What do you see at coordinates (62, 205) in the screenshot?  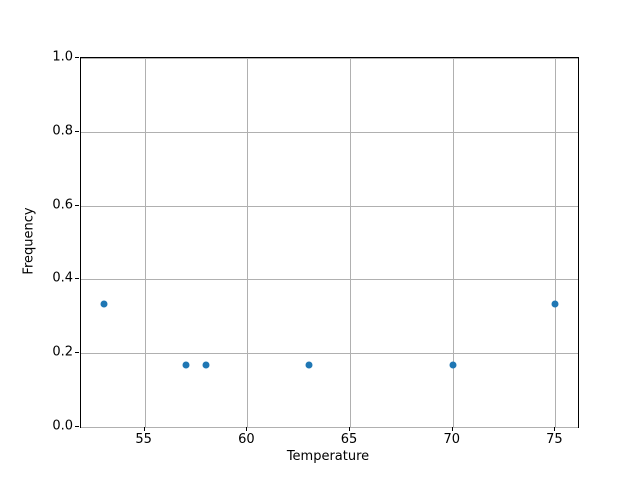 I see `y-tick-label: 0.6` at bounding box center [62, 205].